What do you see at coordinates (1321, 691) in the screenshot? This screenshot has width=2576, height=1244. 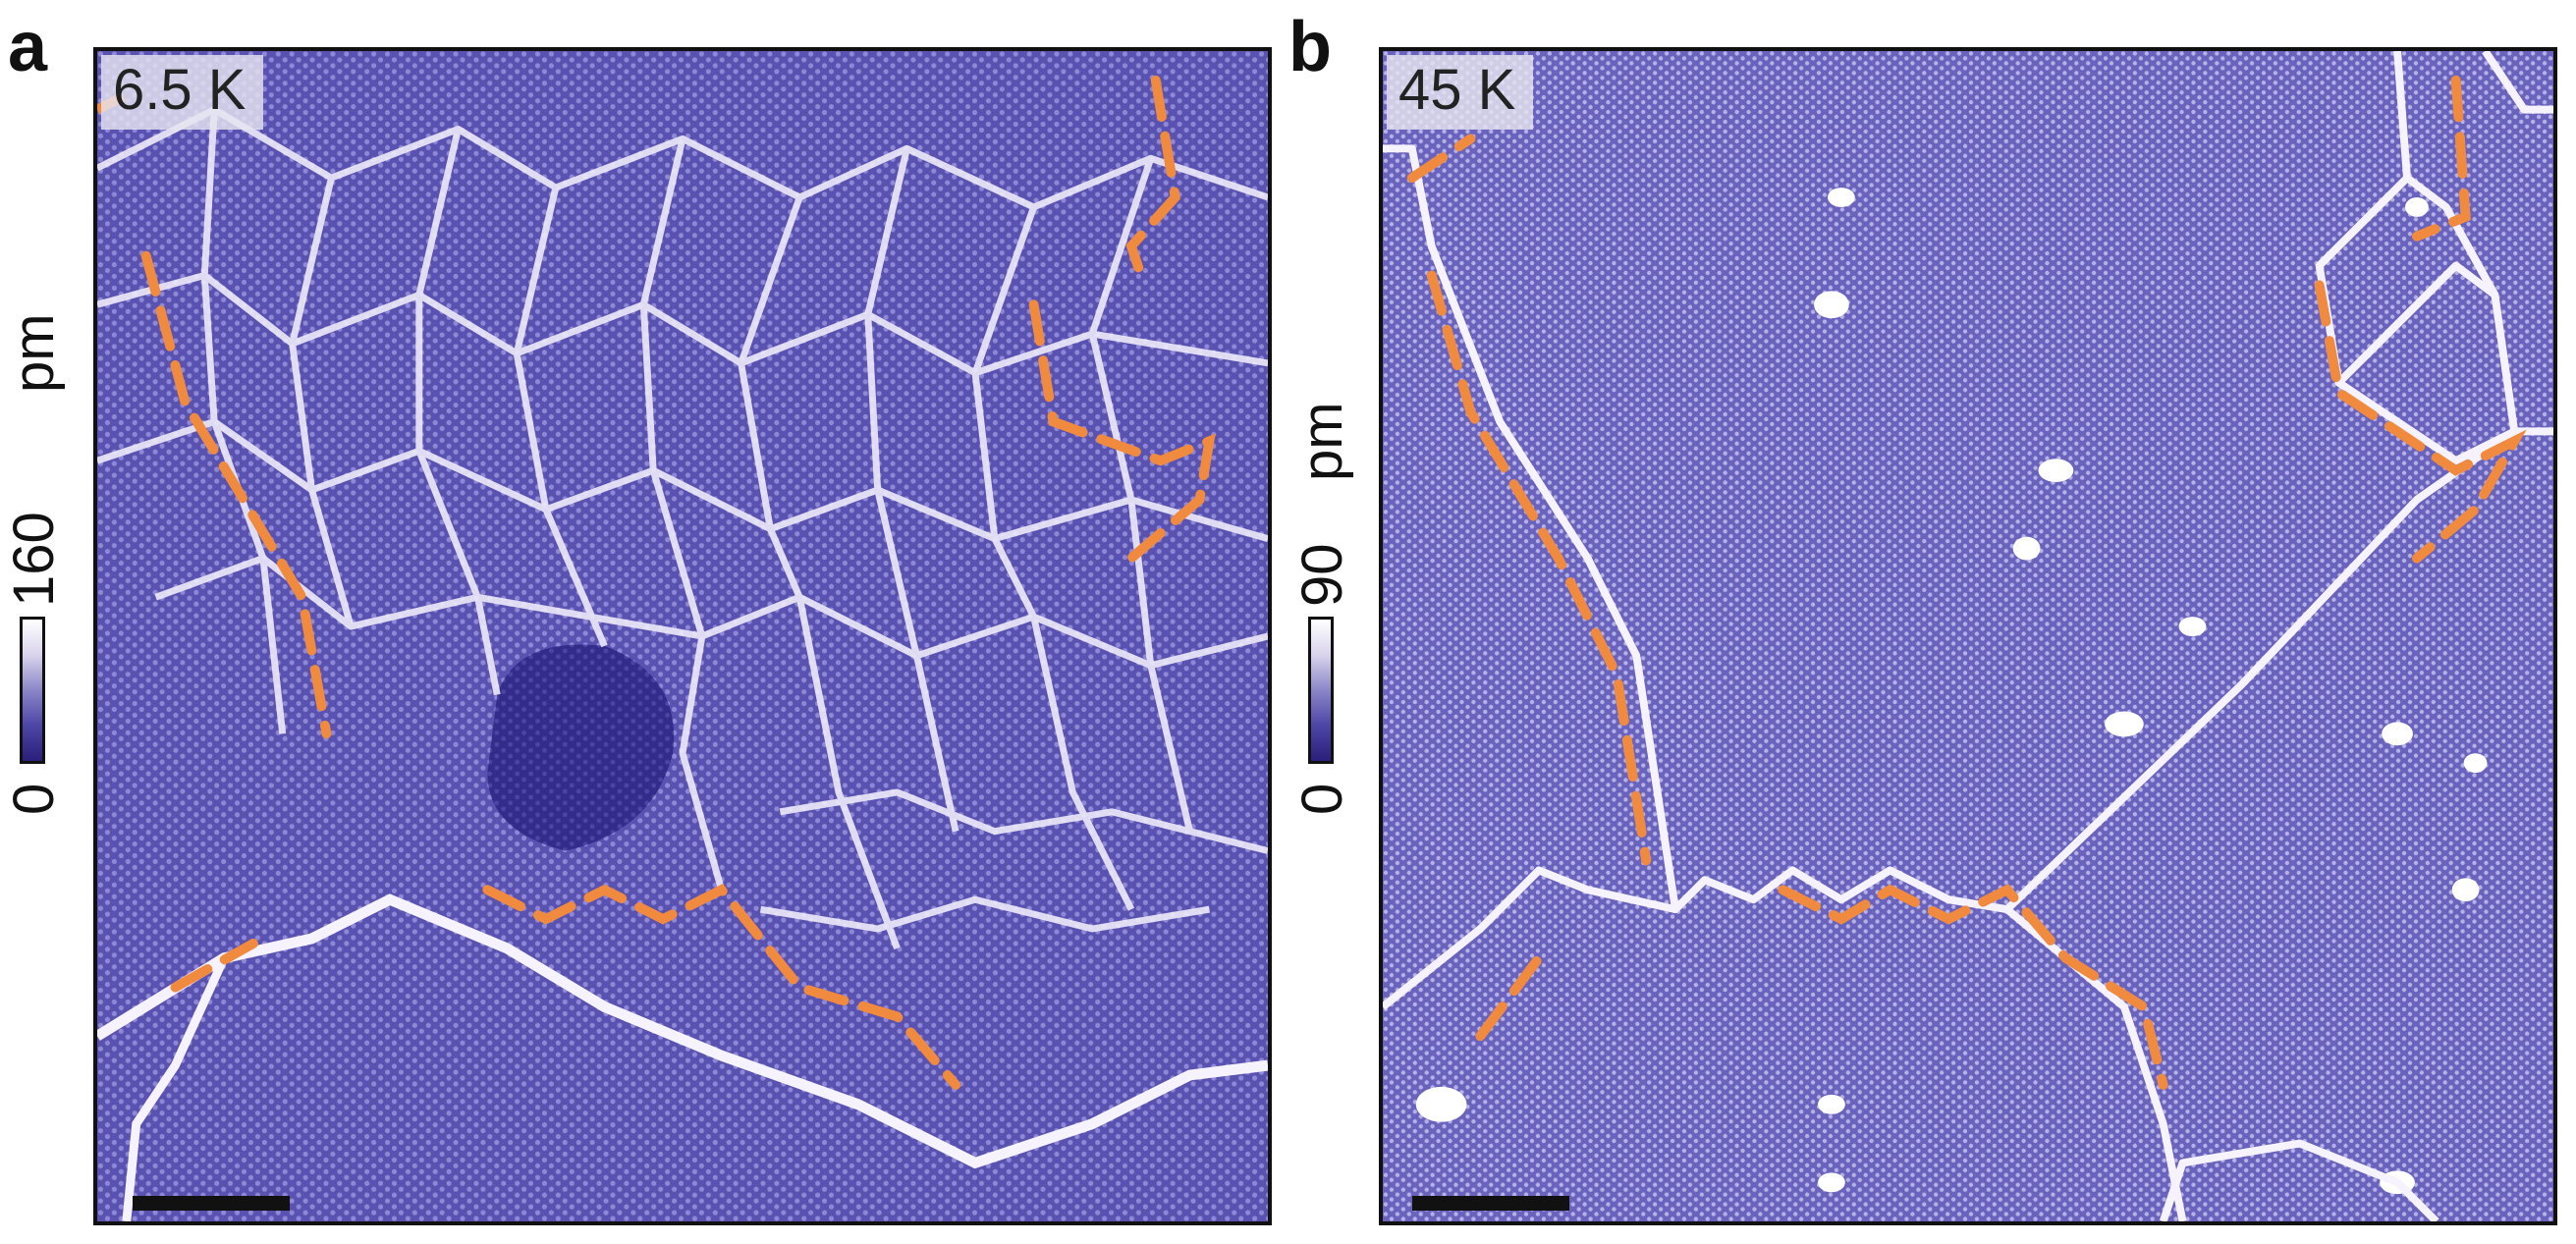 I see `colorbar-b-gradient` at bounding box center [1321, 691].